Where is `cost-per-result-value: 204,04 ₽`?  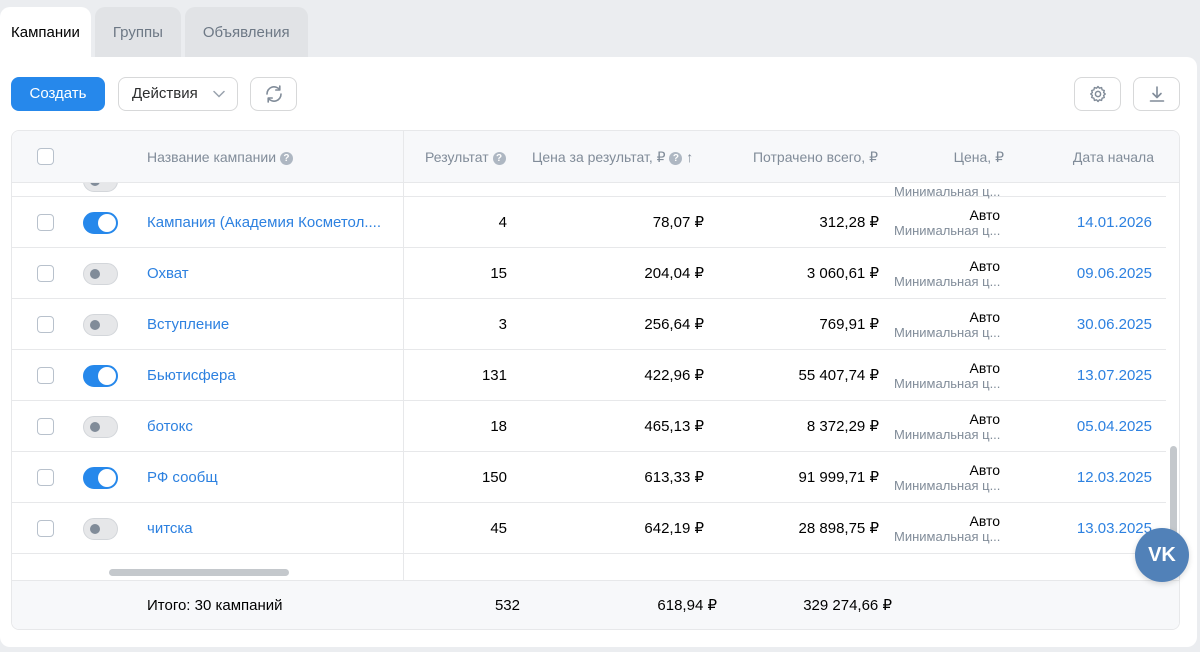 cost-per-result-value: 204,04 ₽ is located at coordinates (674, 273).